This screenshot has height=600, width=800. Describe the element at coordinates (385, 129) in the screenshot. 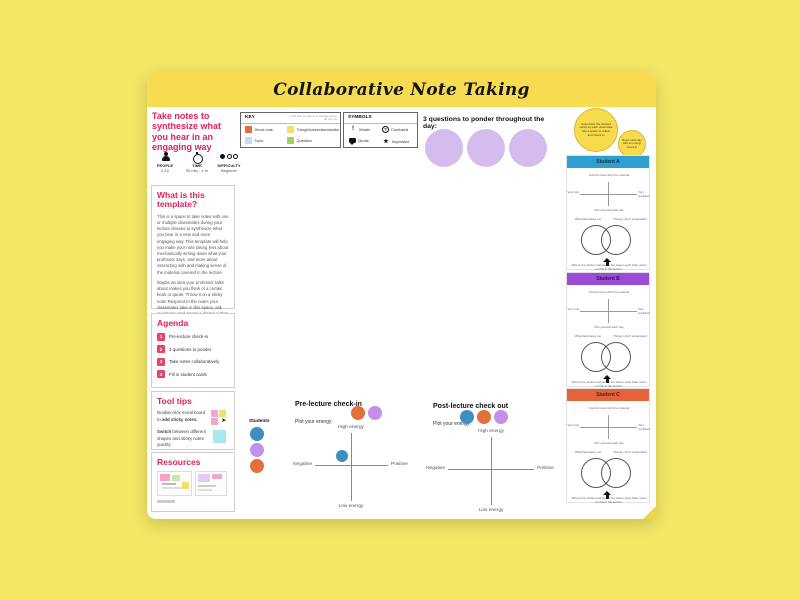

I see `question-circle-icon: ?` at that location.